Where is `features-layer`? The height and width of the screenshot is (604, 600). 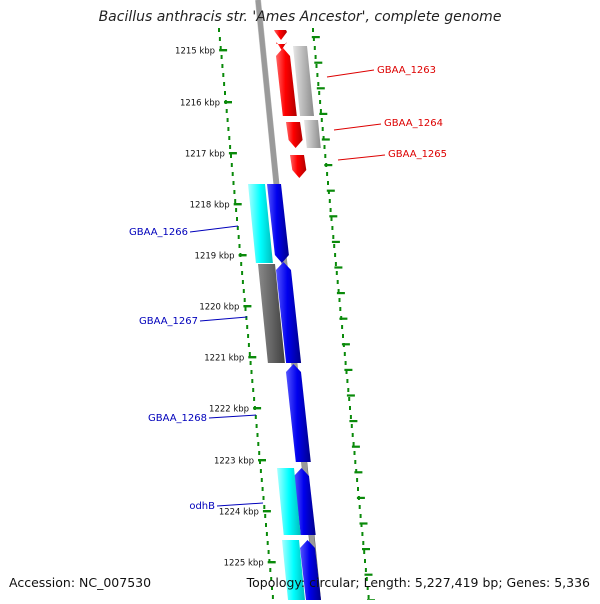
features-layer is located at coordinates (284, 315).